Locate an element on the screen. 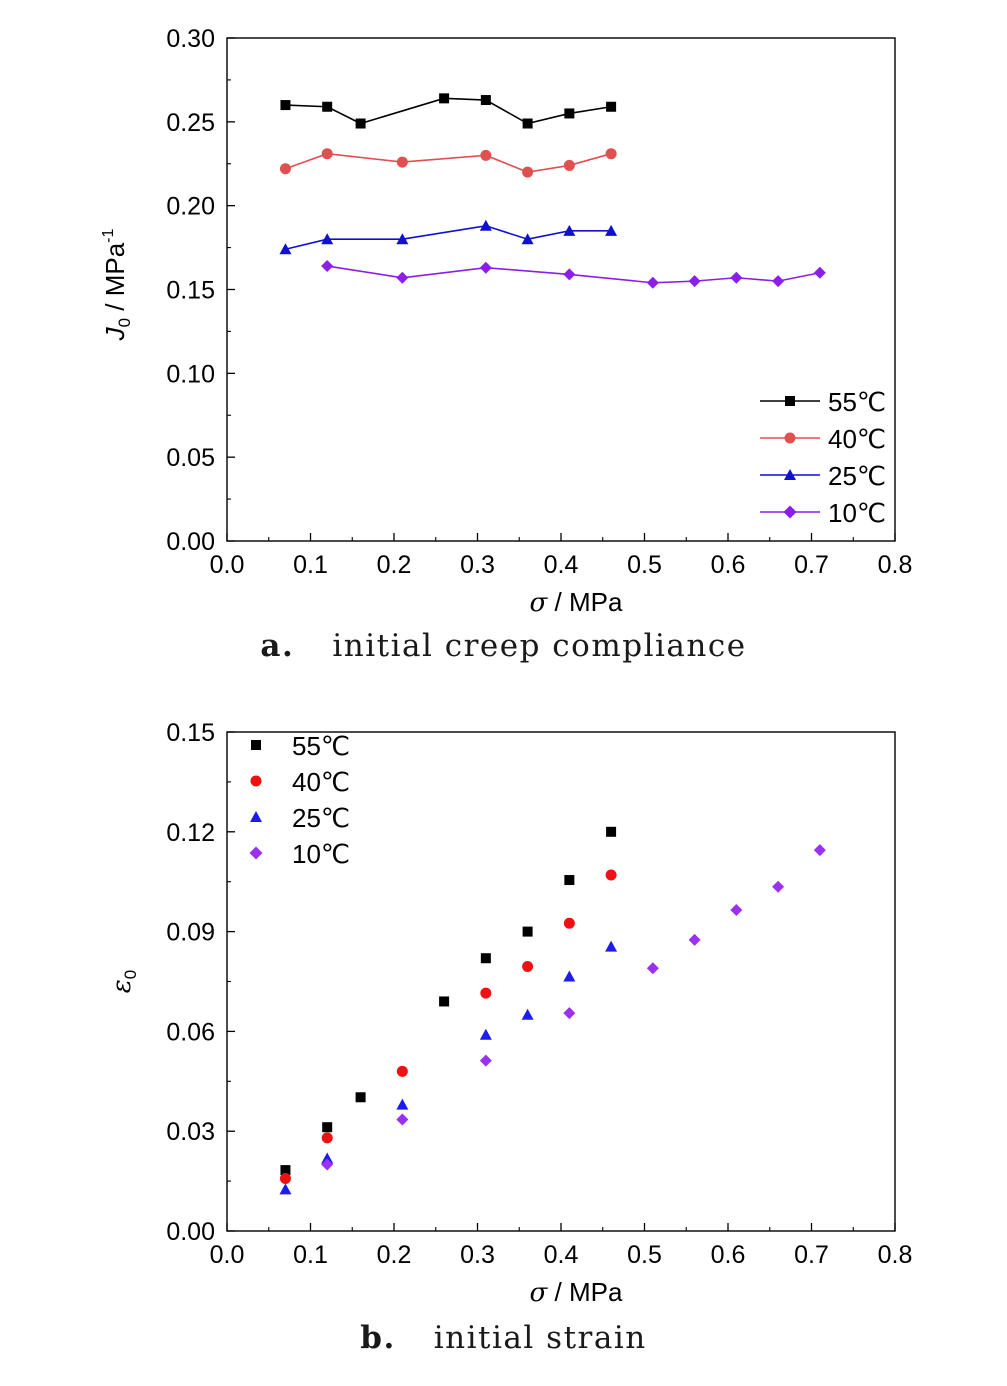  a-legend-label-10c: 10℃ is located at coordinates (857, 513).